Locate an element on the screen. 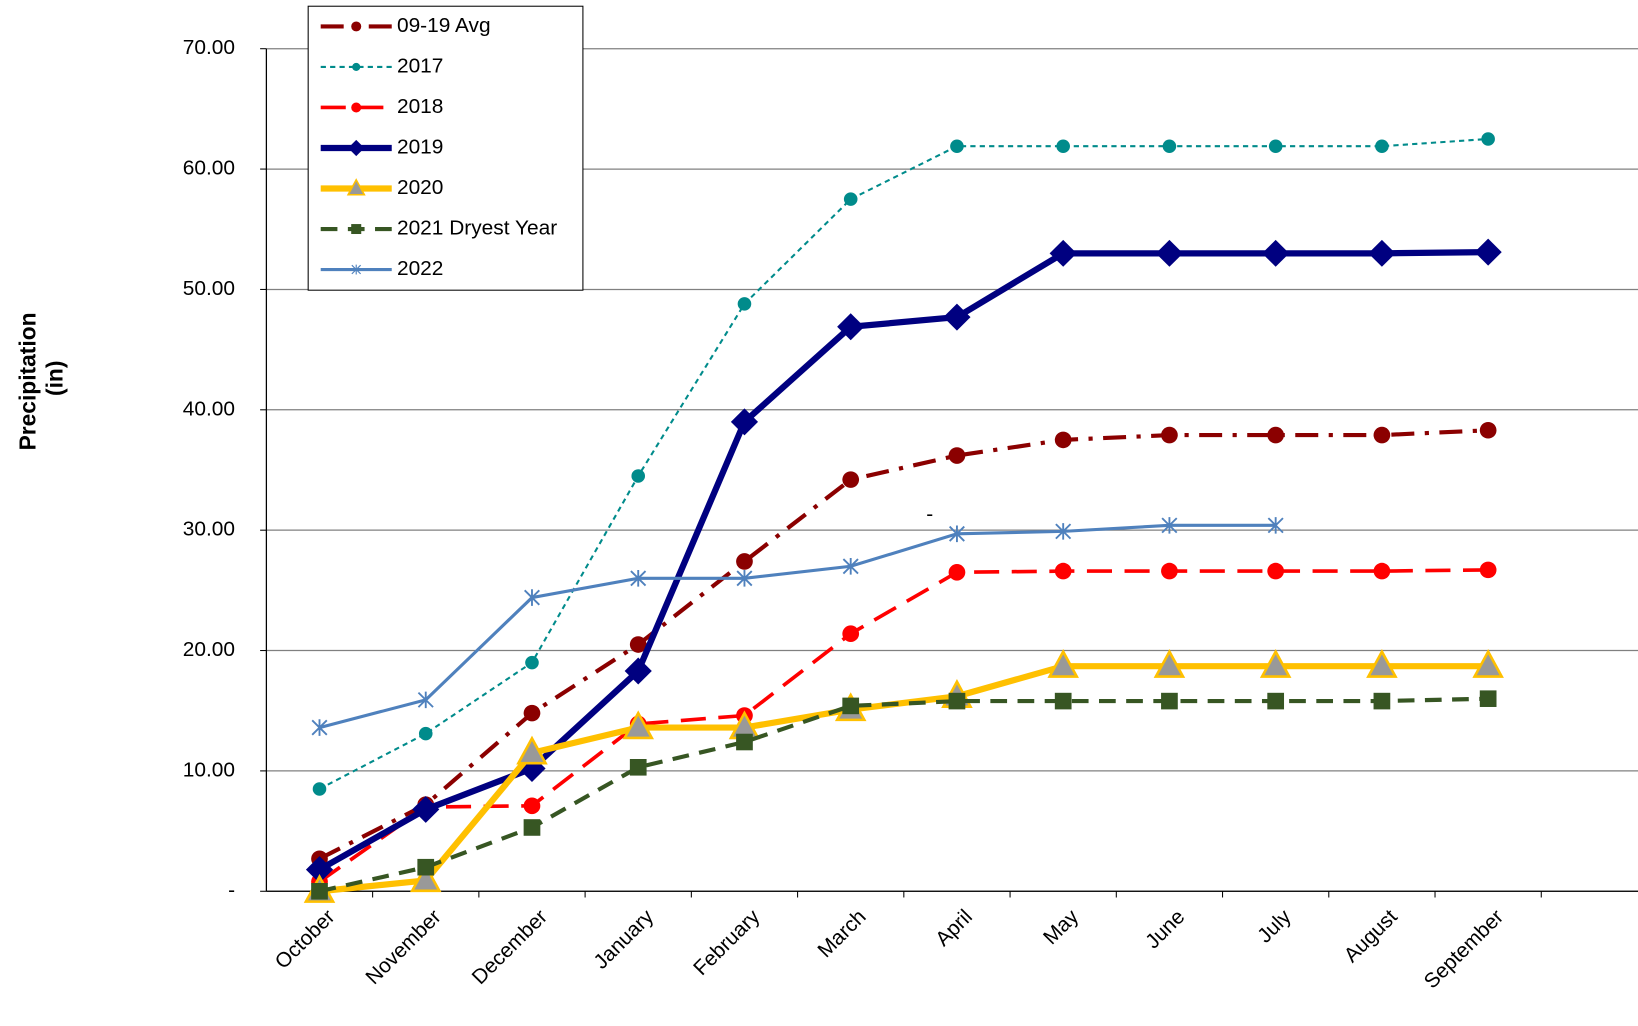  y-axis-label: Precipitation (in) is located at coordinates (40, 378).